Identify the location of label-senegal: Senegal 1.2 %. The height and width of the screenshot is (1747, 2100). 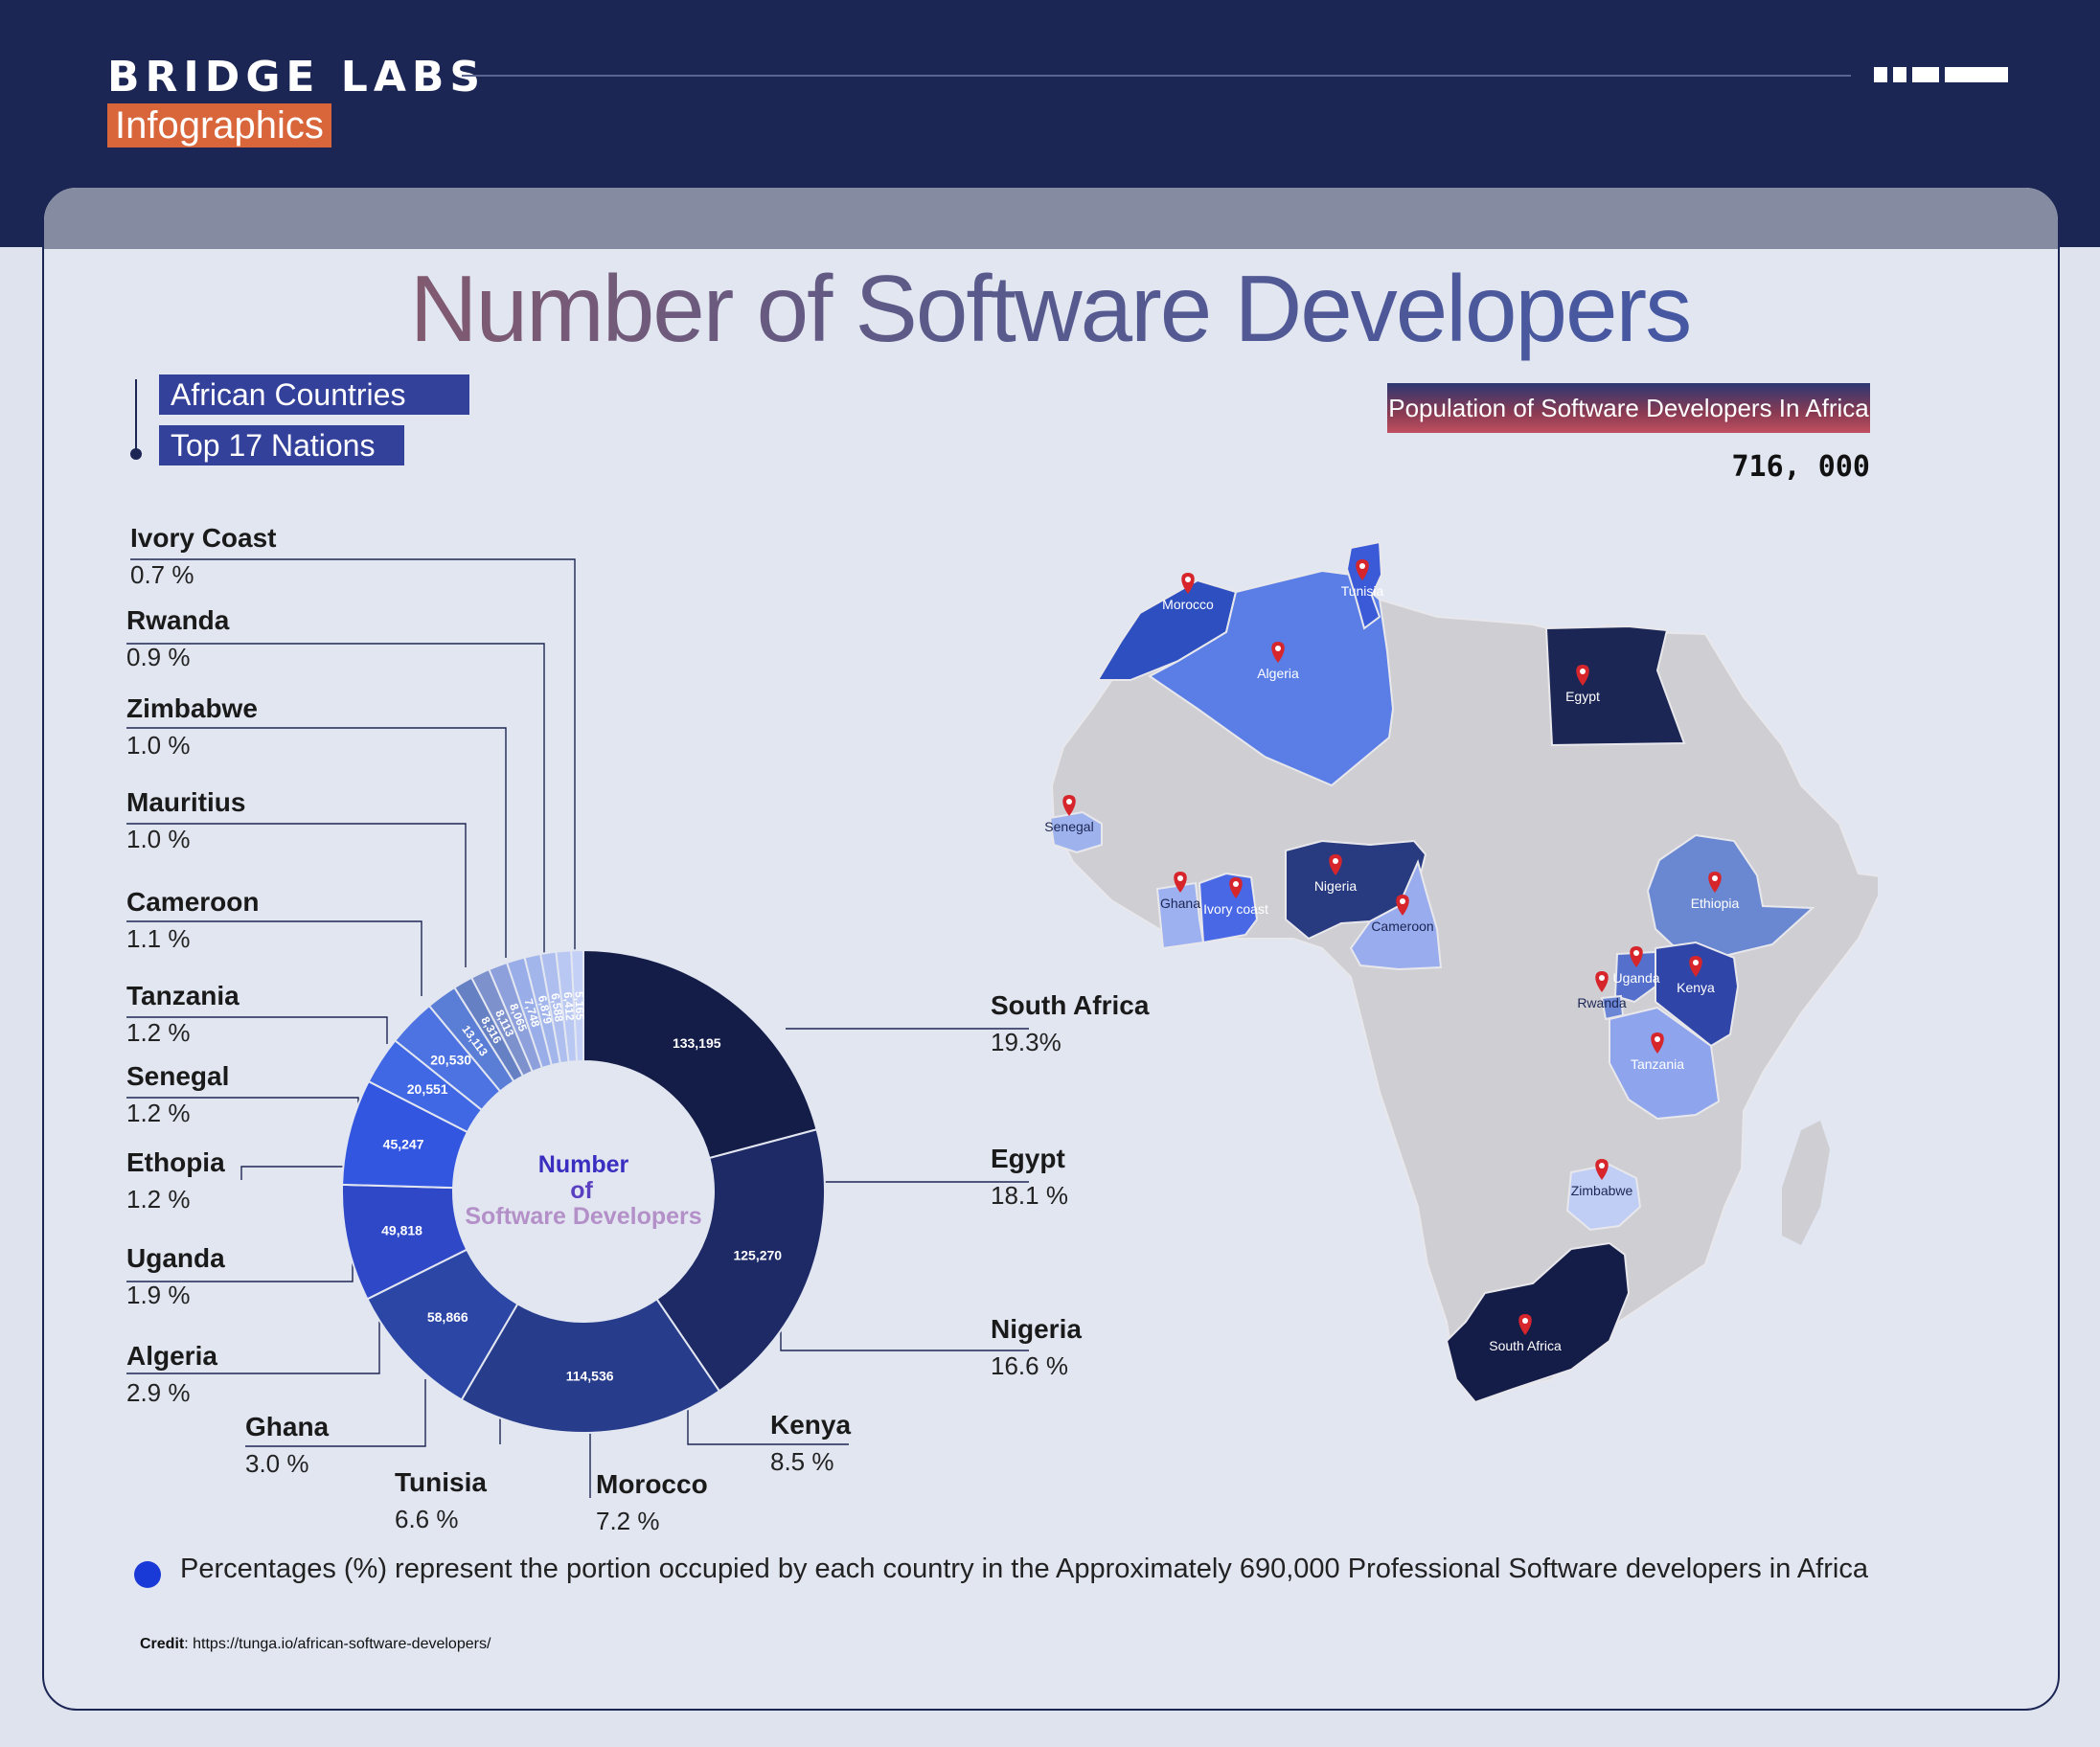
(177, 1095).